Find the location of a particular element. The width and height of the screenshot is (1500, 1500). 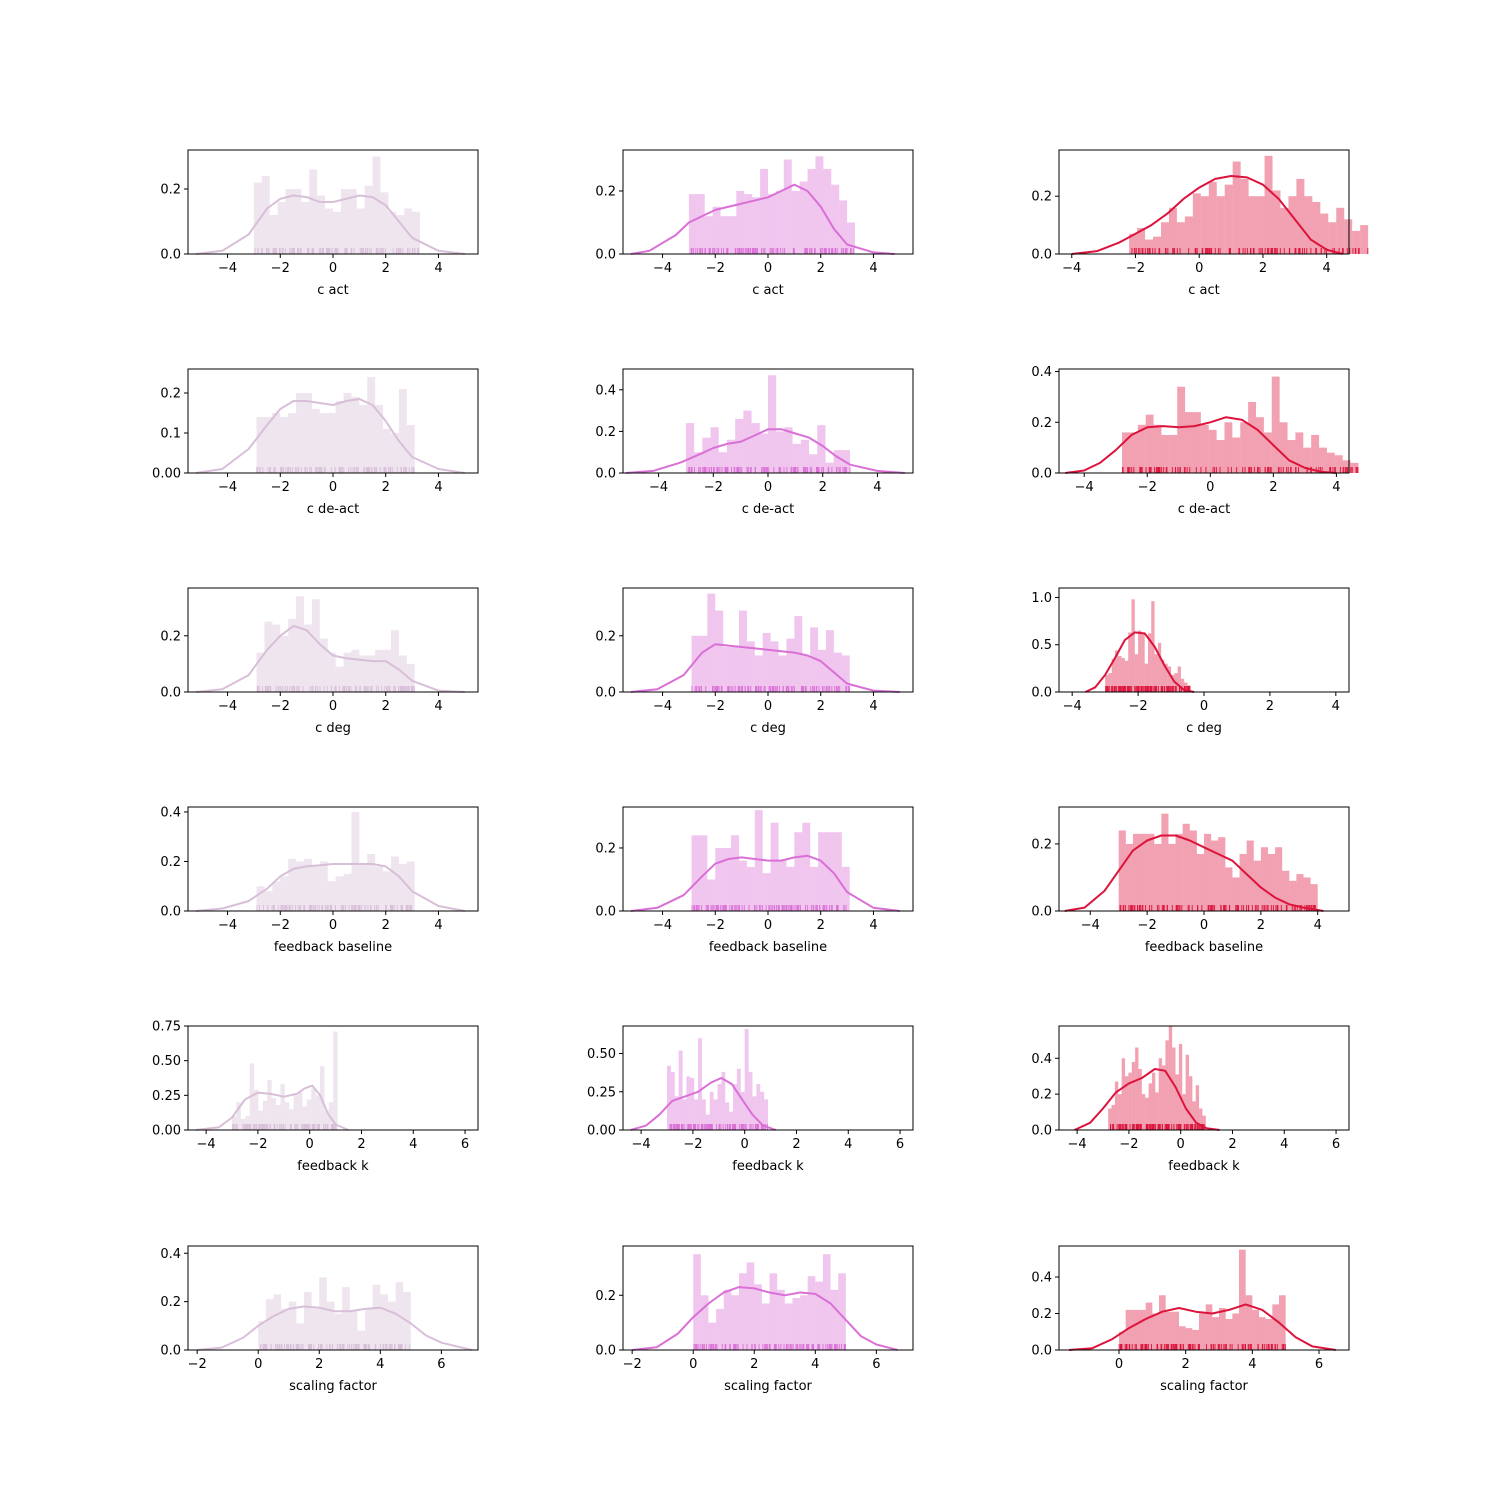

subplot-5: −4 −2 0 2 4 0.0 0.2 0.4 c de-act is located at coordinates (754, 442).